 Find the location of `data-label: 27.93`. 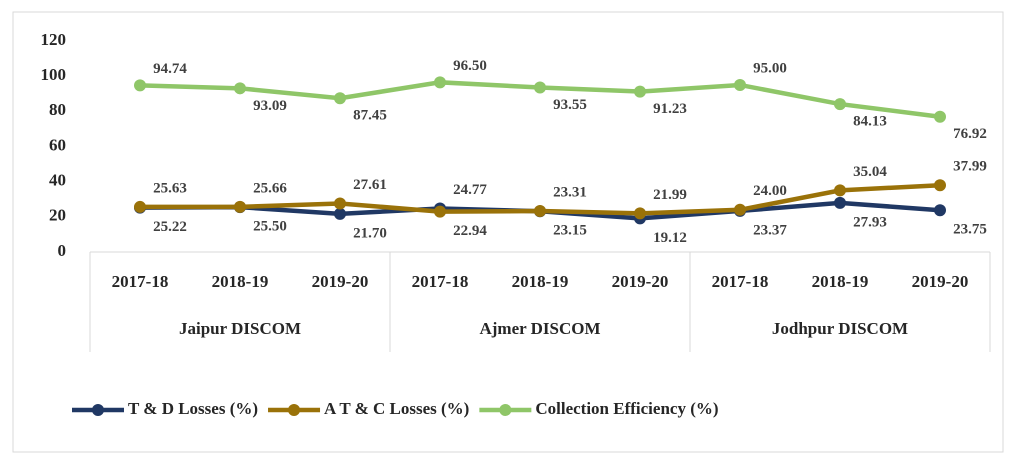

data-label: 27.93 is located at coordinates (870, 222).